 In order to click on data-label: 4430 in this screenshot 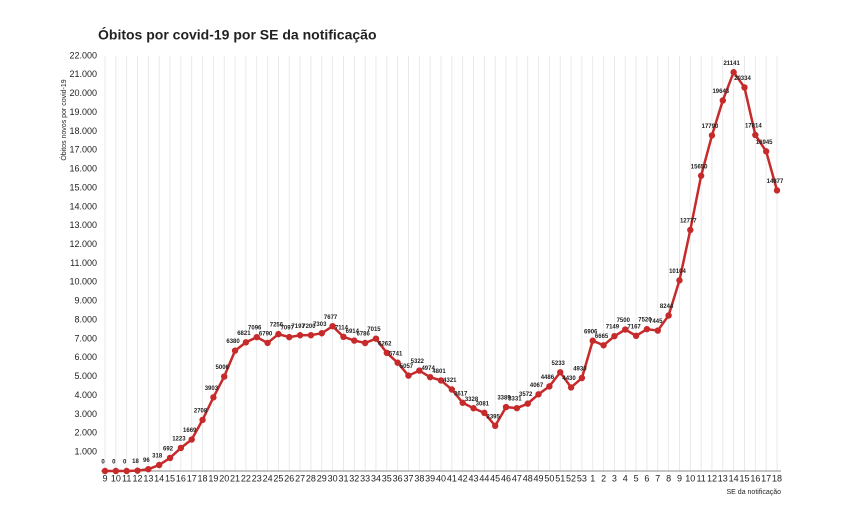, I will do `click(569, 379)`.